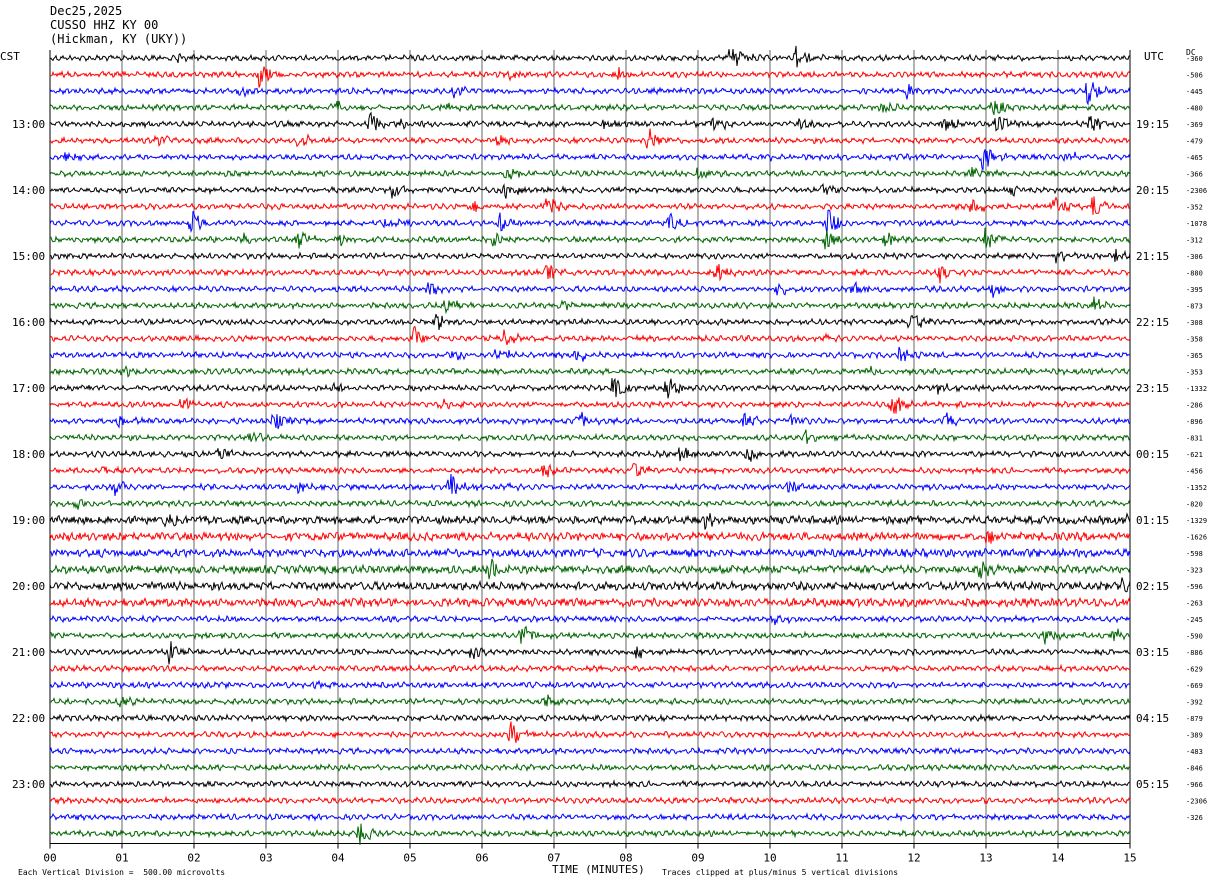 Image resolution: width=1210 pixels, height=886 pixels. Describe the element at coordinates (1194, 59) in the screenshot. I see `dc-offset-0: -360` at that location.